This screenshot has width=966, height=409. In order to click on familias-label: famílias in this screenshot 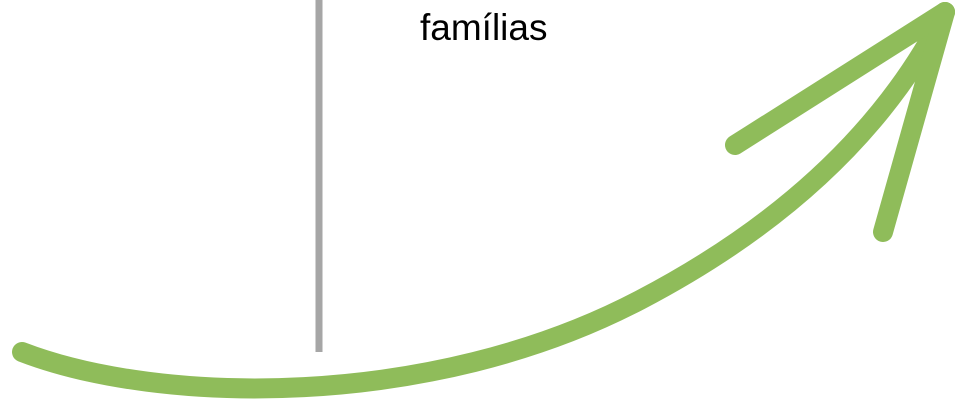, I will do `click(484, 27)`.